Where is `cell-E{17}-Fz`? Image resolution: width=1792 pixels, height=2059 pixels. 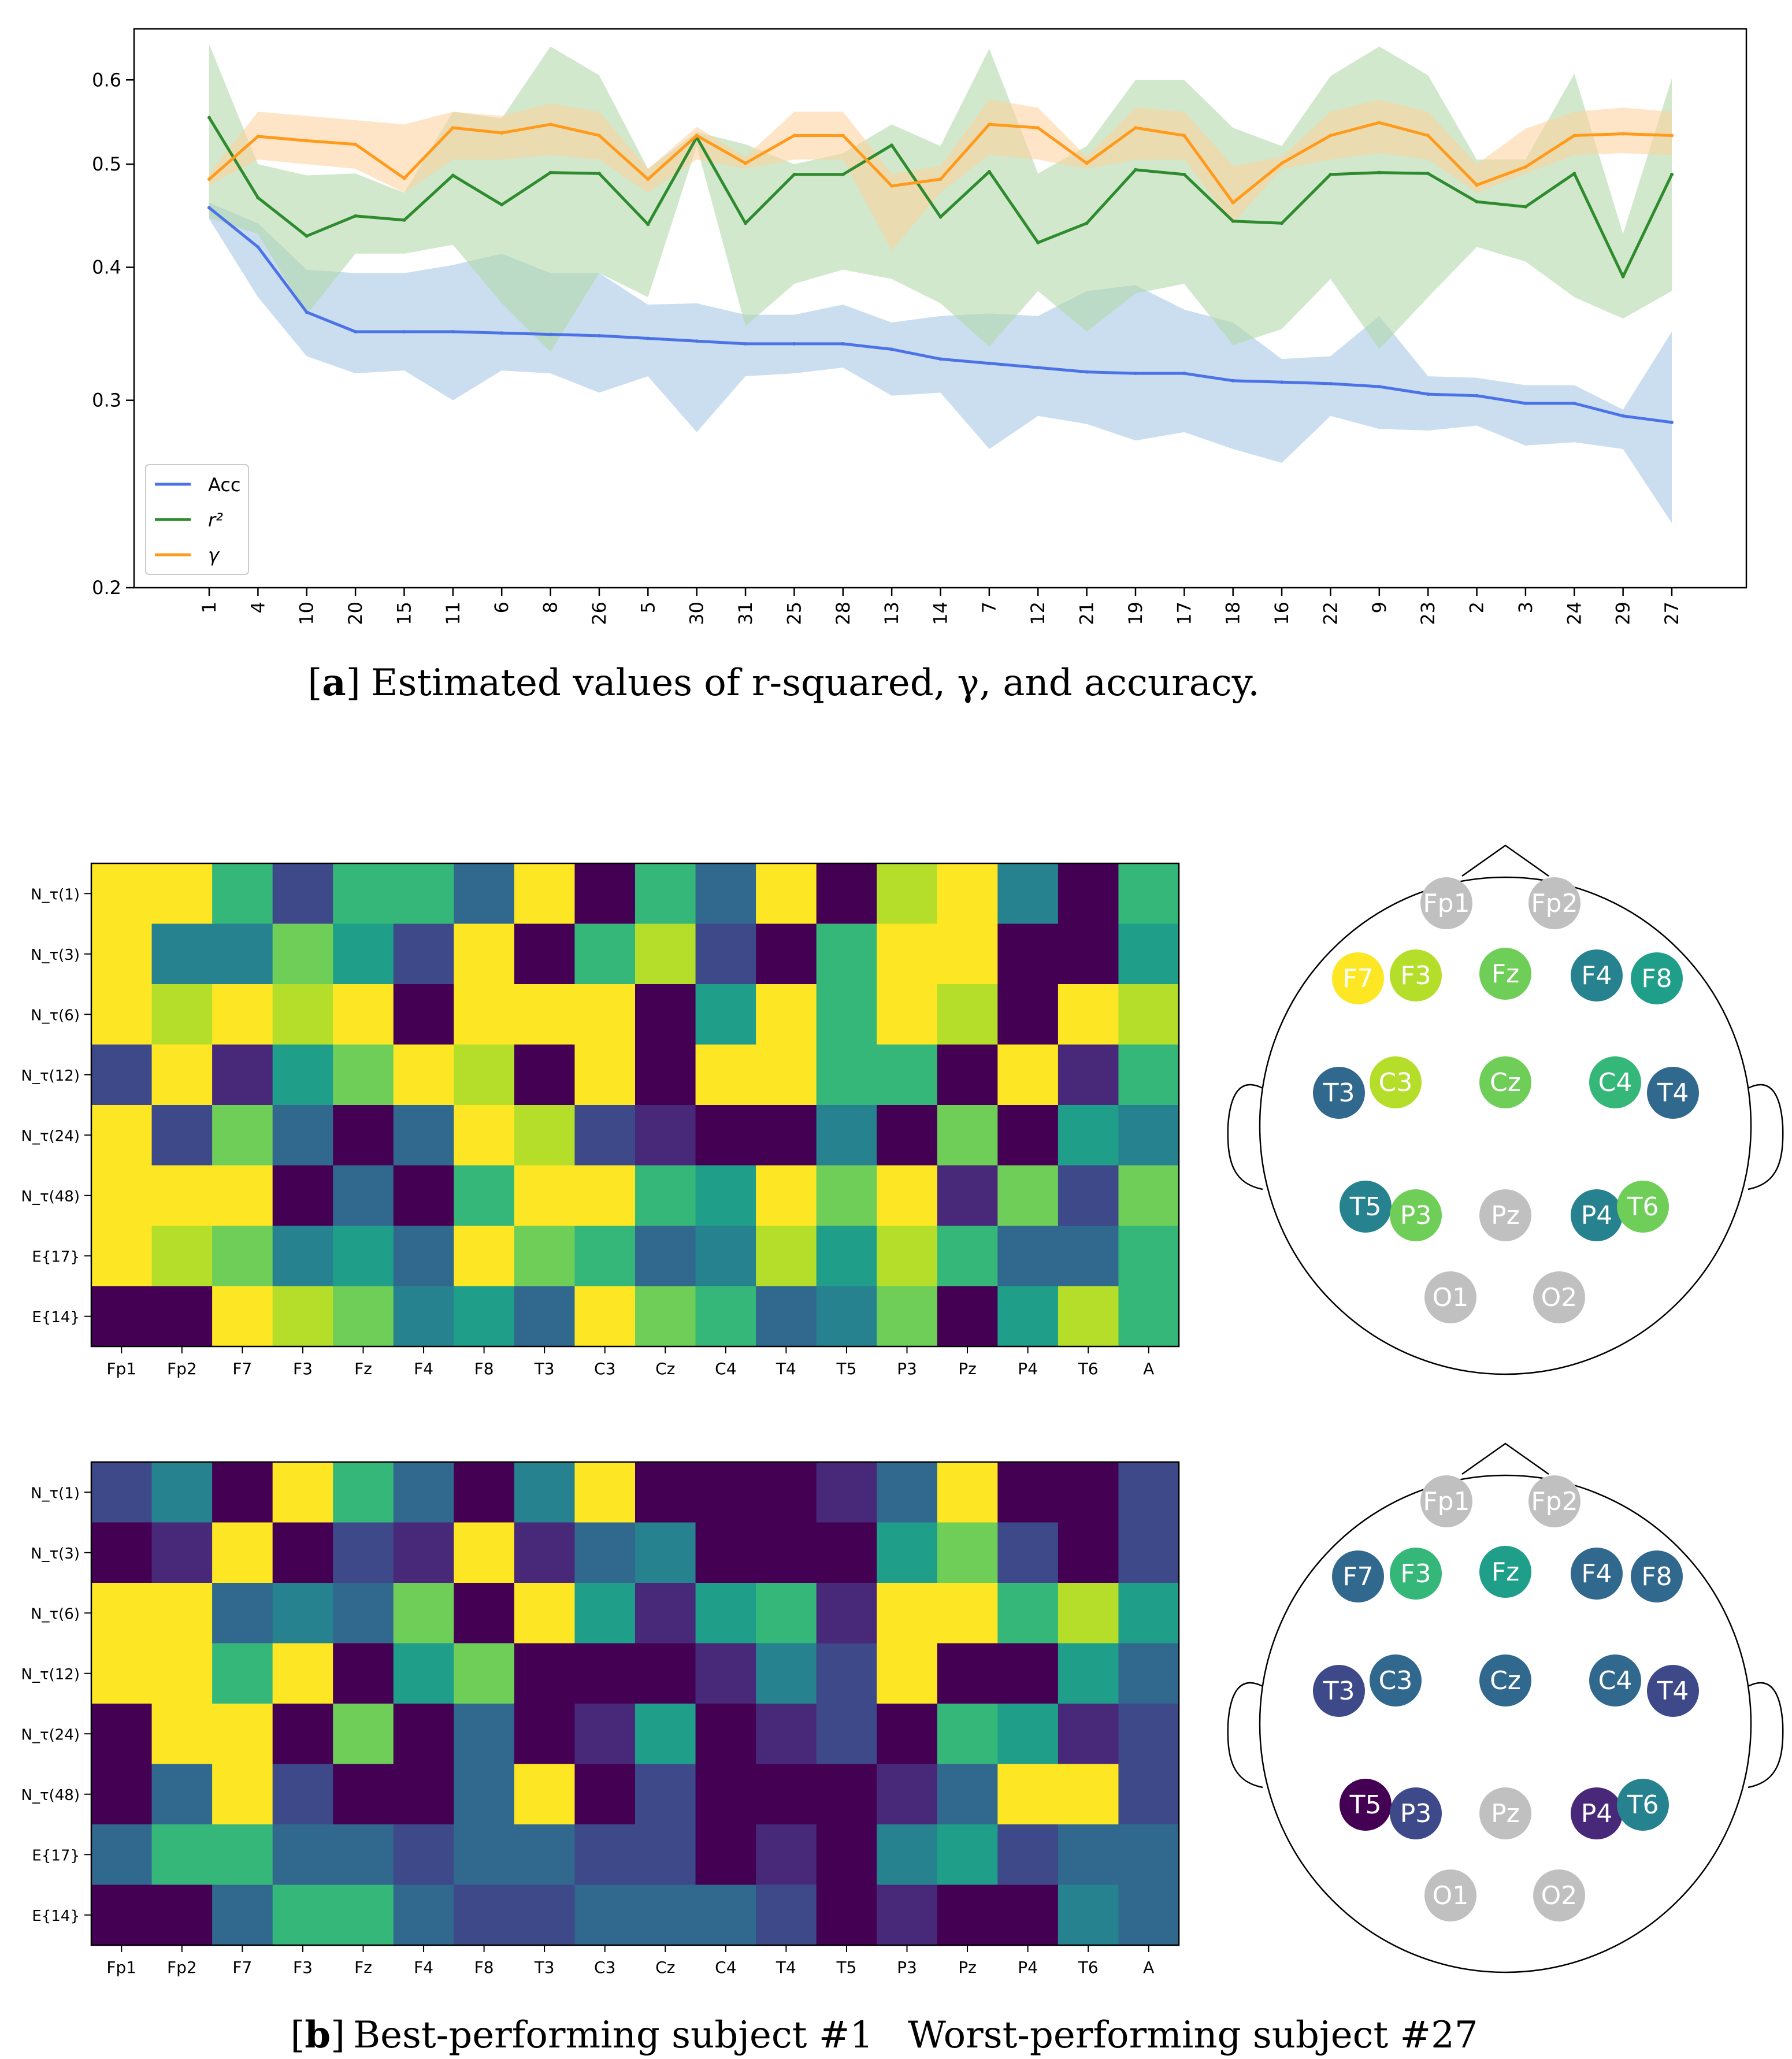
cell-E{17}-Fz is located at coordinates (363, 1855).